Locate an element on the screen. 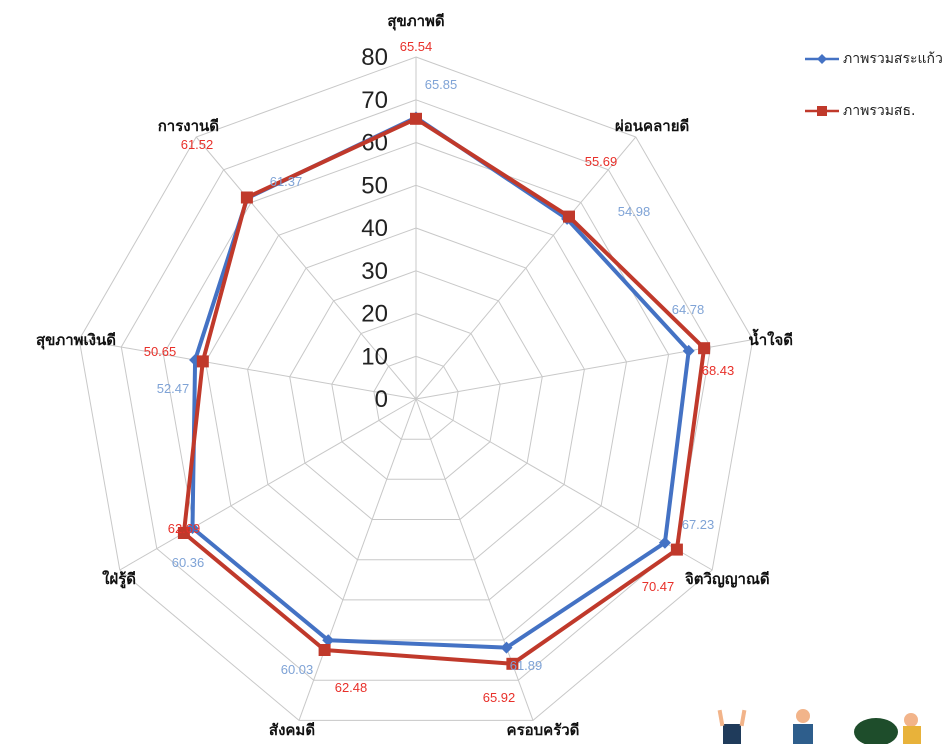 This screenshot has height=744, width=949. data-label: 61.37 is located at coordinates (286, 181).